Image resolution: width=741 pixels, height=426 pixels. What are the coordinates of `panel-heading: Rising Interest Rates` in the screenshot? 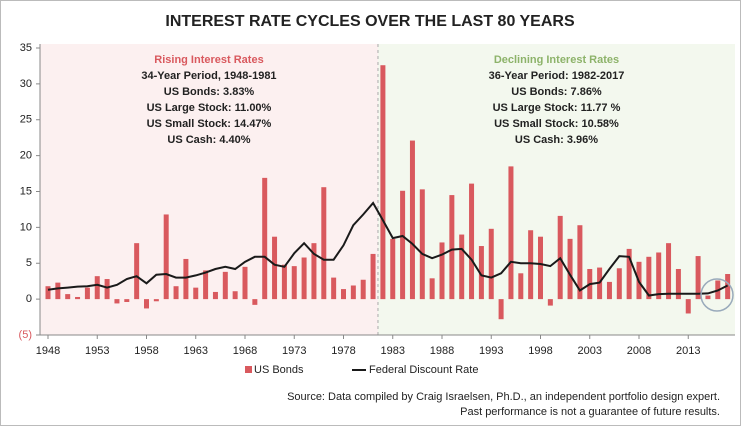 It's located at (208, 60).